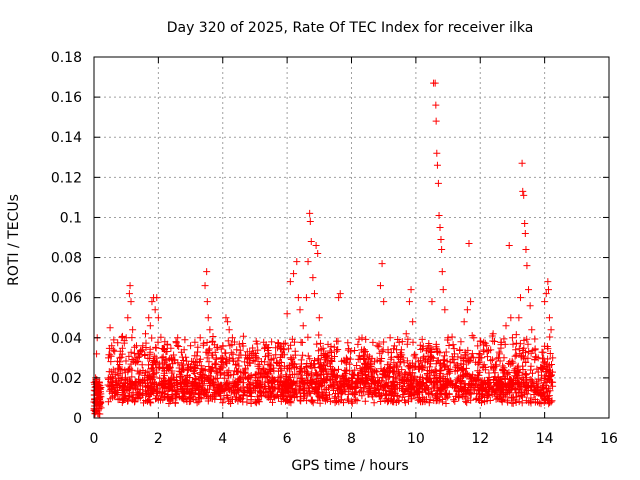 This screenshot has height=480, width=640. What do you see at coordinates (545, 439) in the screenshot?
I see `x-tick-label: 14` at bounding box center [545, 439].